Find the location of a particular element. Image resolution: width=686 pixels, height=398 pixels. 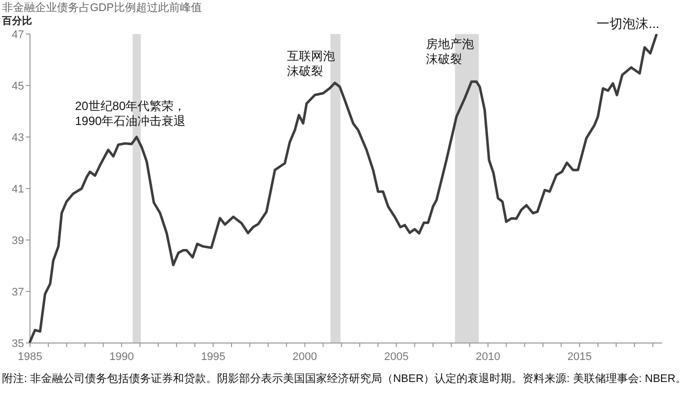

annotation: 房地产泡沫破裂 is located at coordinates (450, 51).